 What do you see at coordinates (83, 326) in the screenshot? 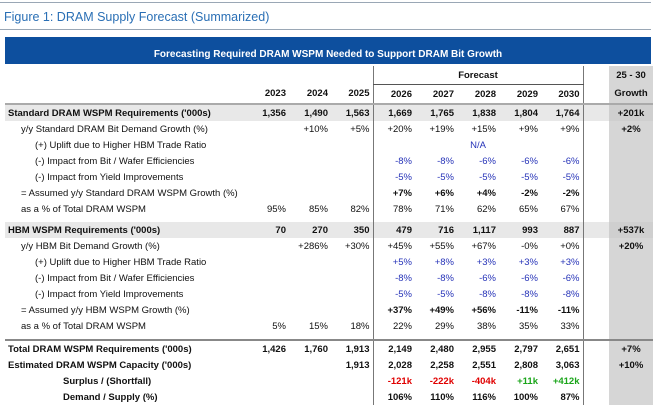
I see `row-label: as a % of Total DRAM WSPM` at bounding box center [83, 326].